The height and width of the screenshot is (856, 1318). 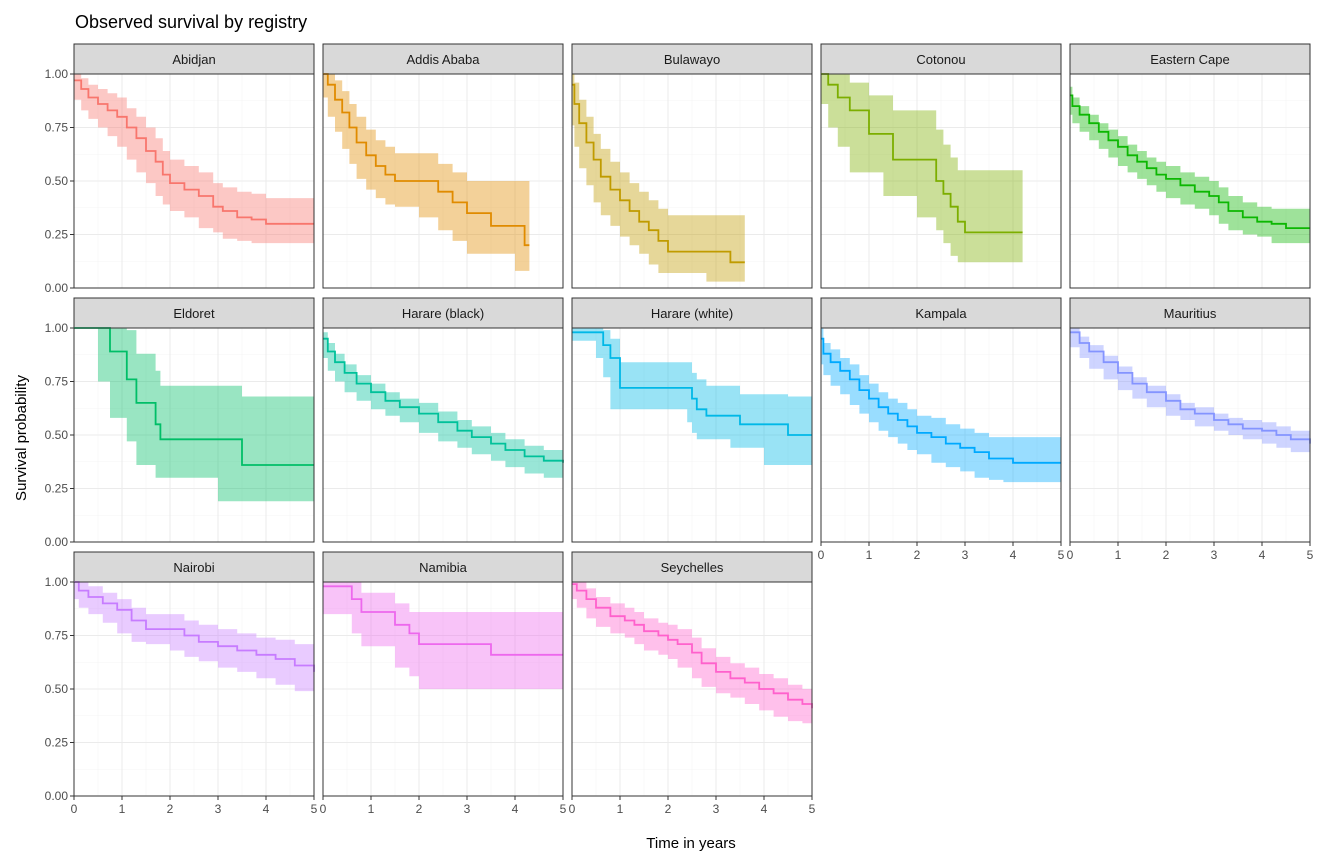 I want to click on facet-strip-label: Abidjan, so click(x=193, y=59).